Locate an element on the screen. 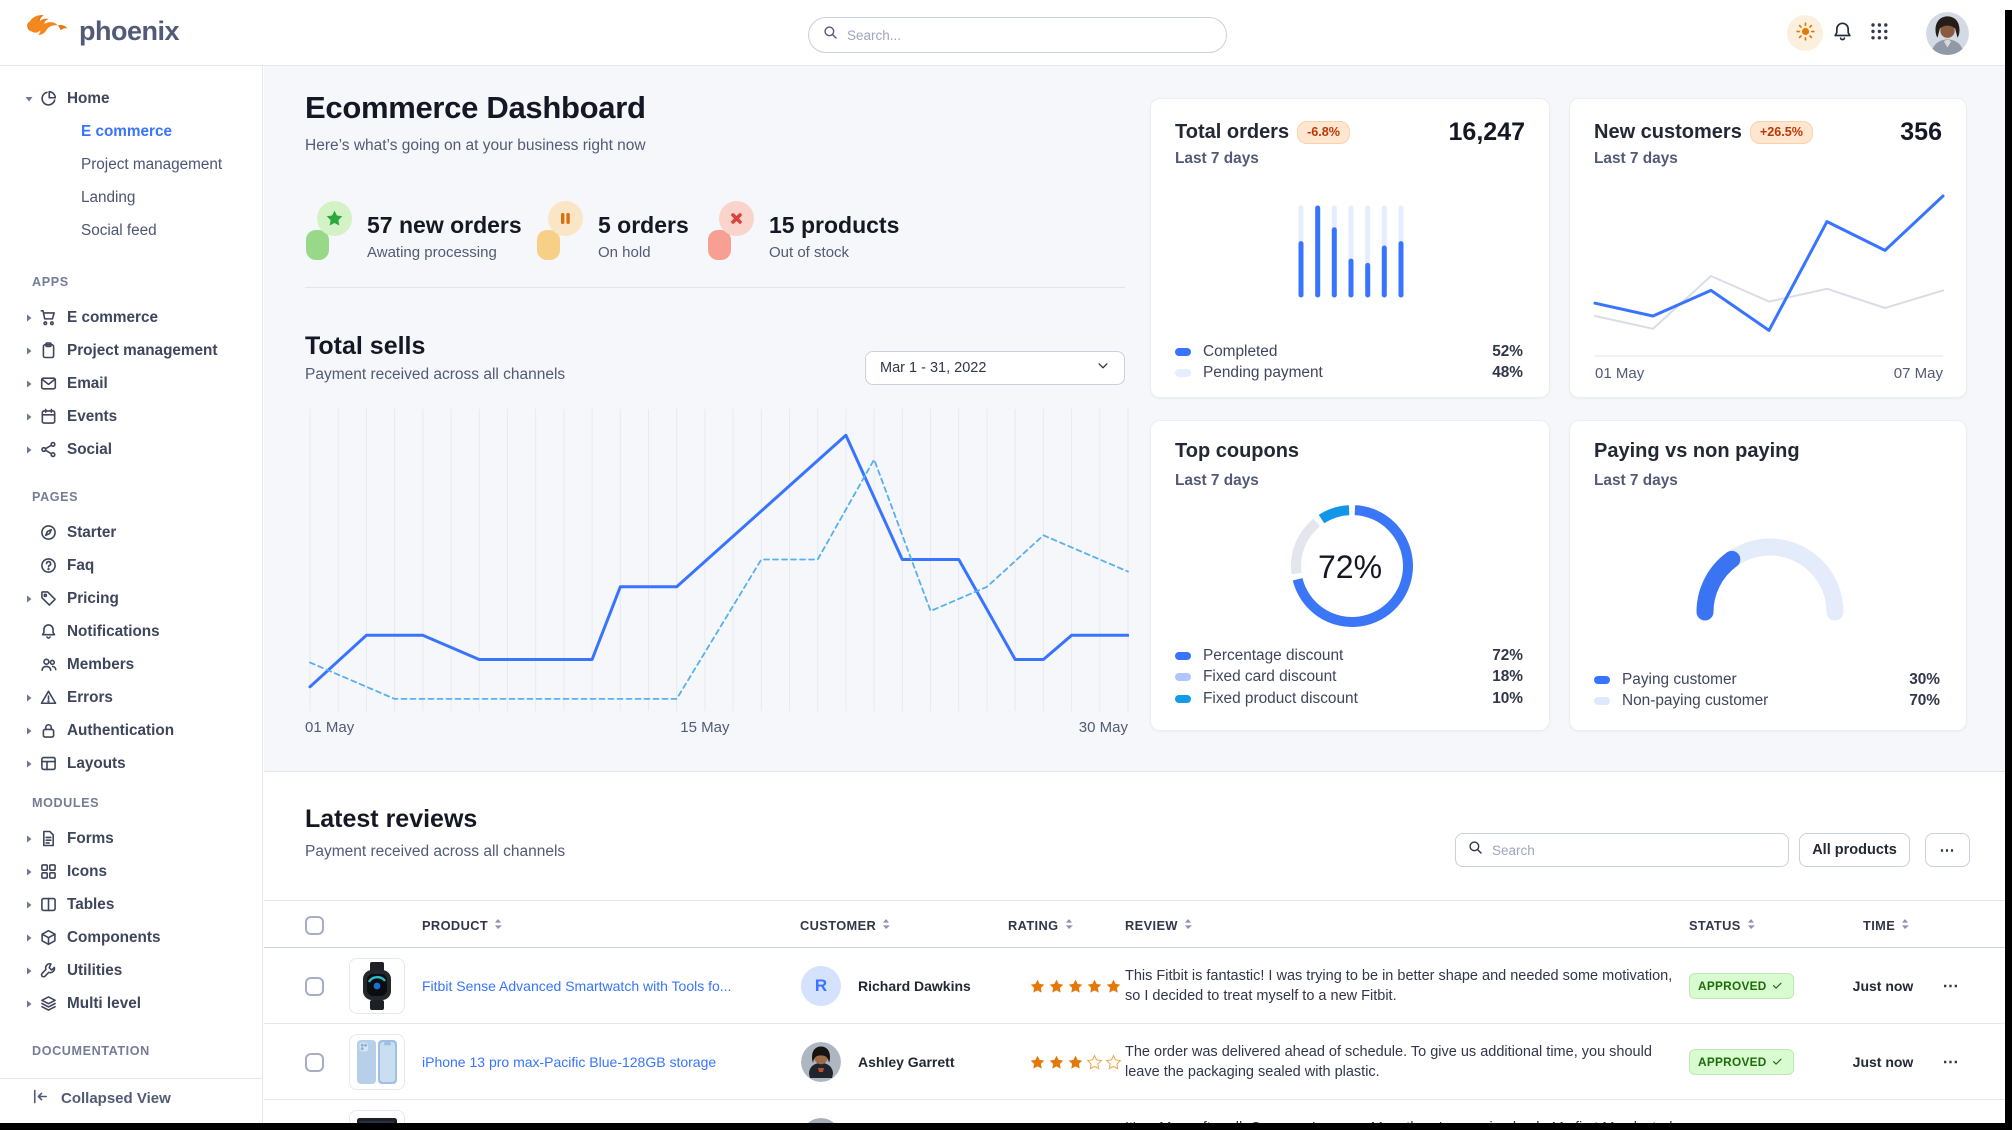 The height and width of the screenshot is (1130, 2012). date-range-select: Mar 1 - 31, 2022 is located at coordinates (995, 368).